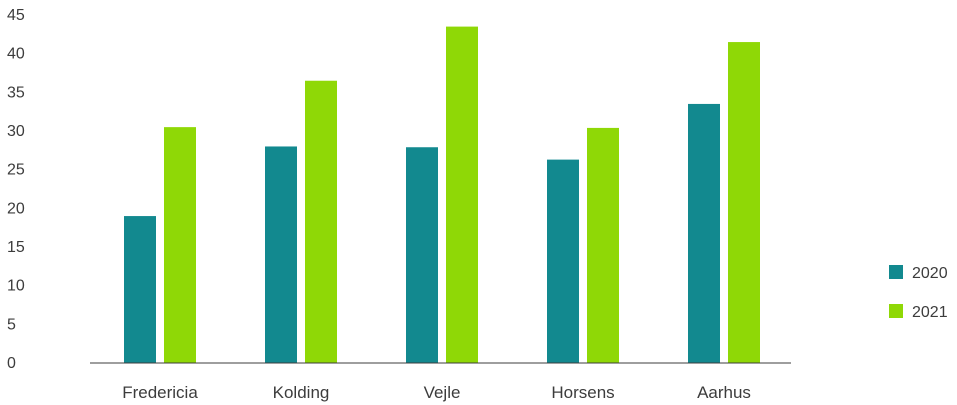  What do you see at coordinates (16, 247) in the screenshot?
I see `y-tick-label: 15` at bounding box center [16, 247].